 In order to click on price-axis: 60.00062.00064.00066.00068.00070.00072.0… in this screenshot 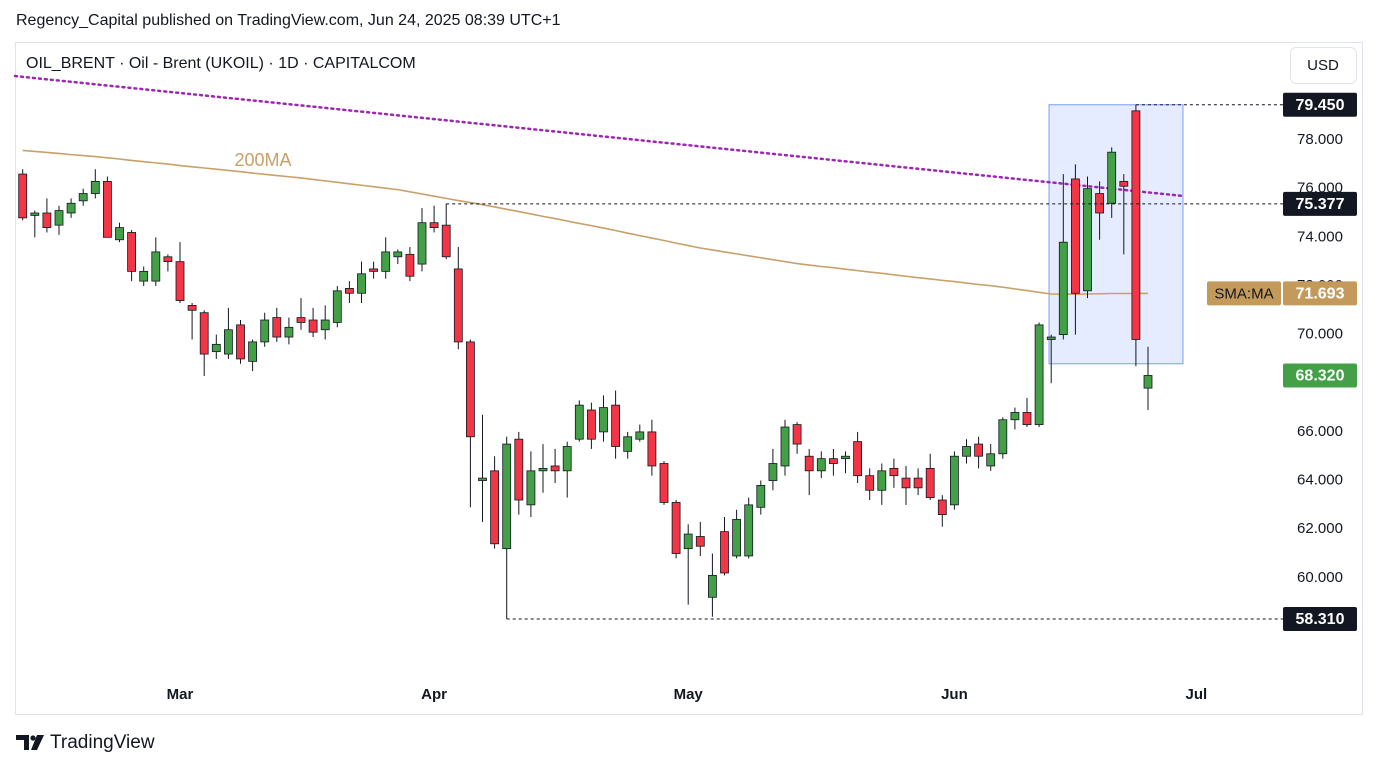, I will do `click(1282, 361)`.